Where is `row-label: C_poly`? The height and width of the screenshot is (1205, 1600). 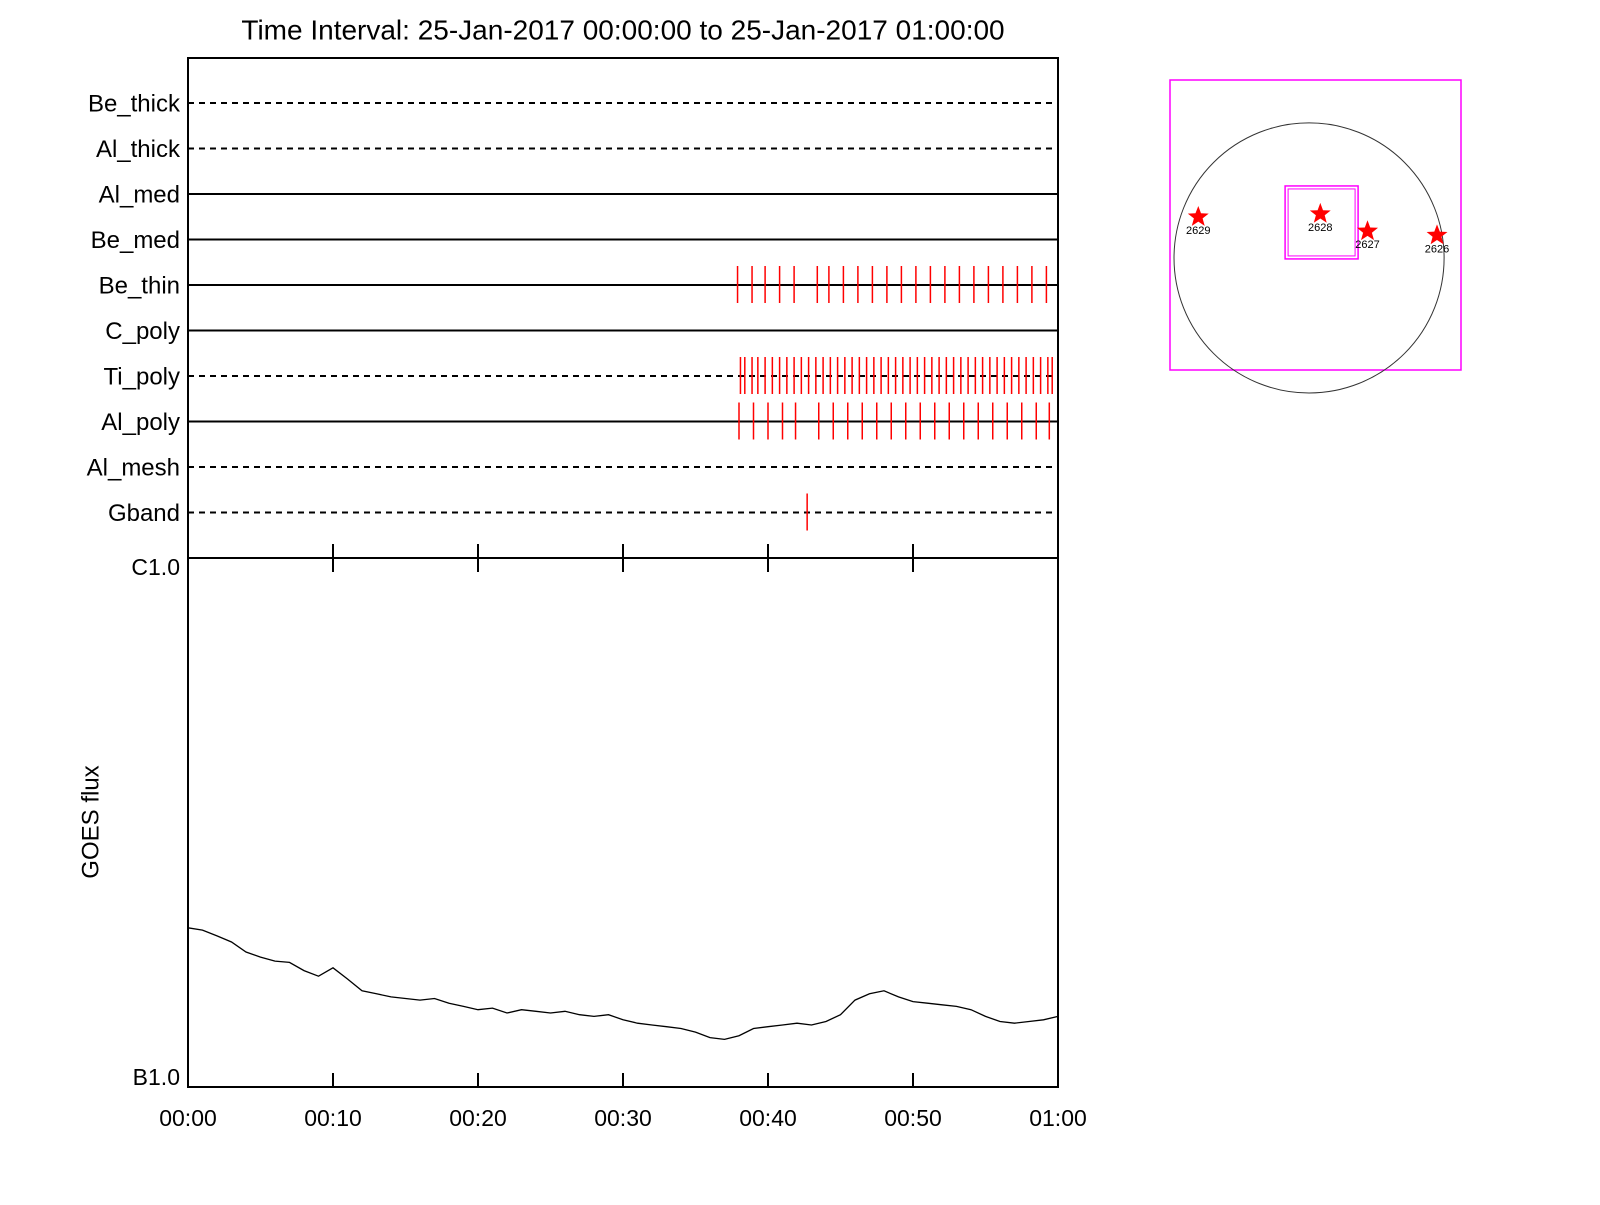 row-label: C_poly is located at coordinates (142, 331).